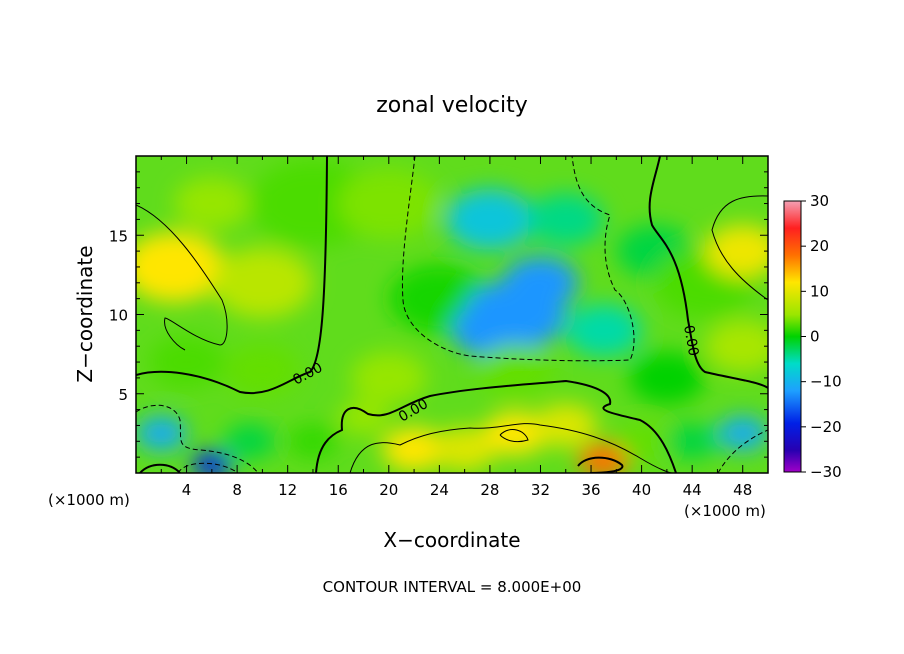  Describe the element at coordinates (338, 490) in the screenshot. I see `x-tick-label: 16` at that location.